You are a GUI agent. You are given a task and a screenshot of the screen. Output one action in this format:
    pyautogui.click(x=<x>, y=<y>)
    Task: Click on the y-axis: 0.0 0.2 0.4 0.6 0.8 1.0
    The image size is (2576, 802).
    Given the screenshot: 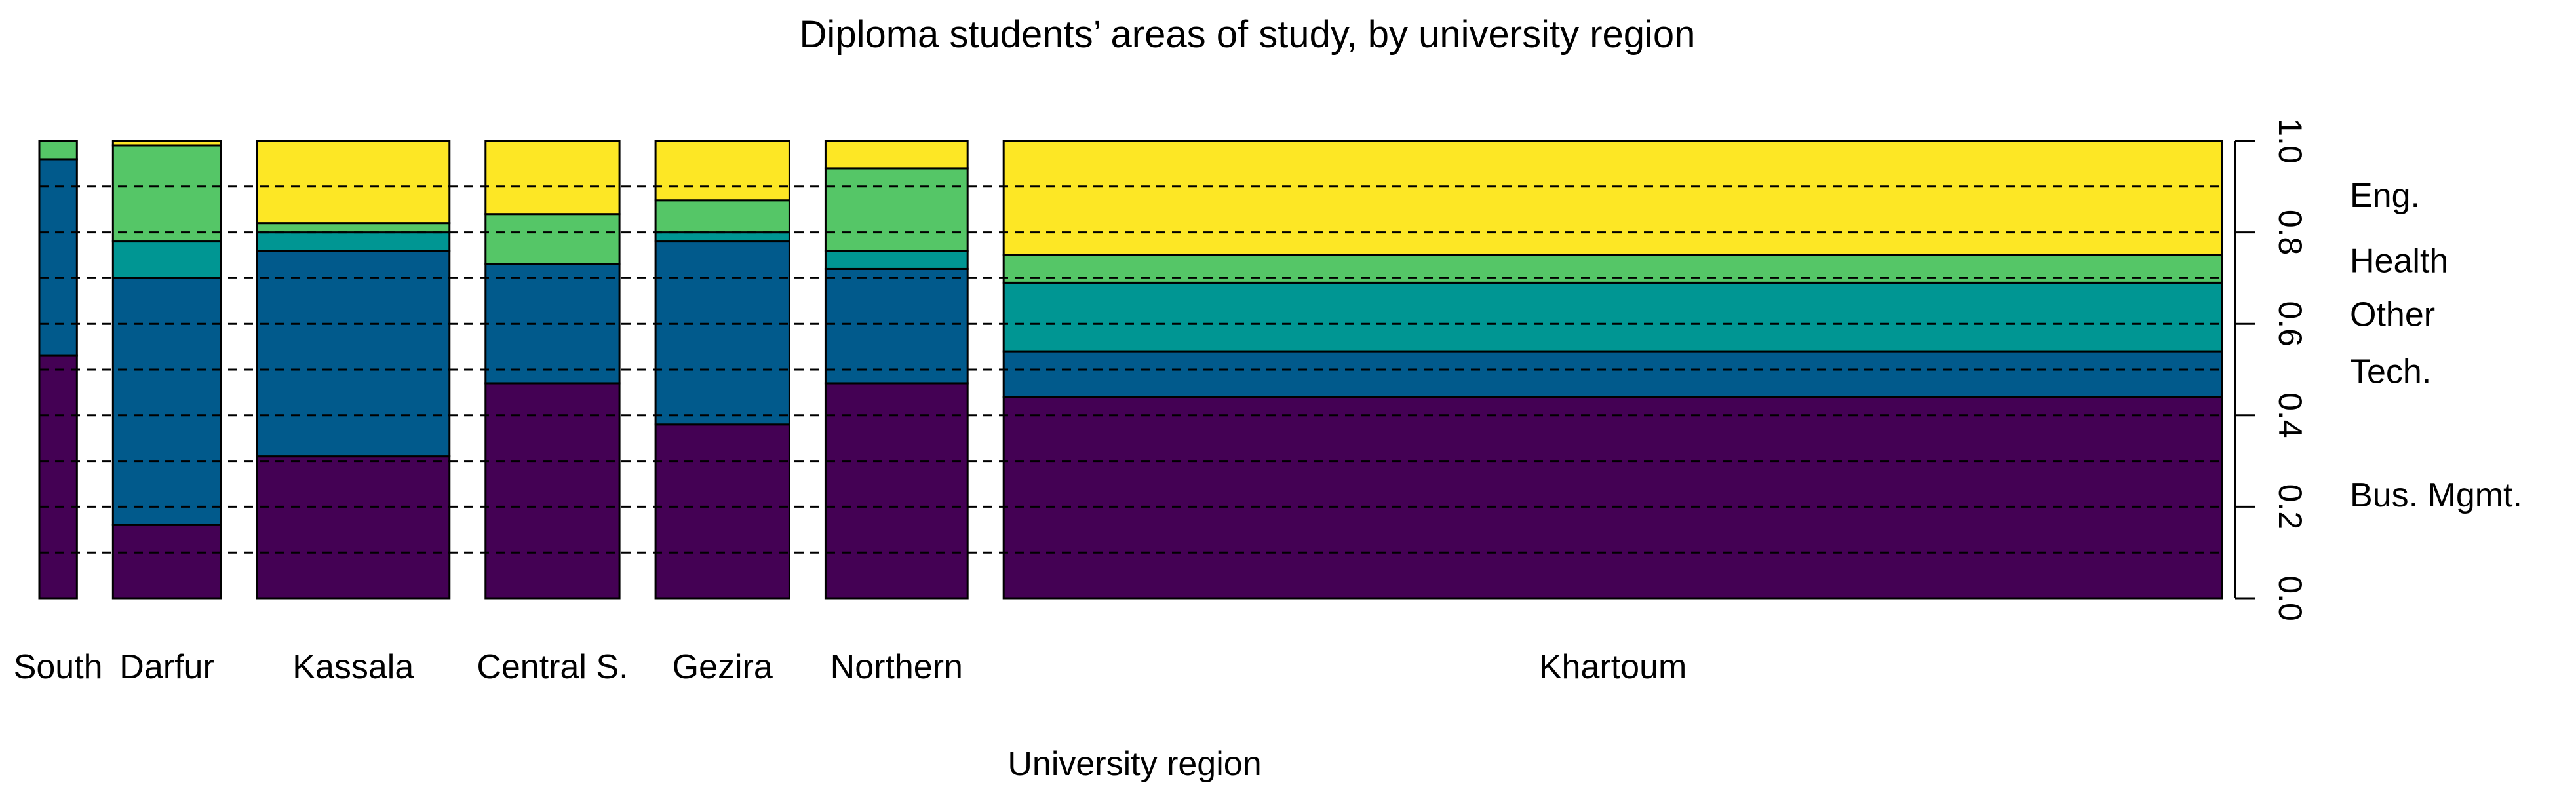 What is the action you would take?
    pyautogui.click(x=2271, y=369)
    